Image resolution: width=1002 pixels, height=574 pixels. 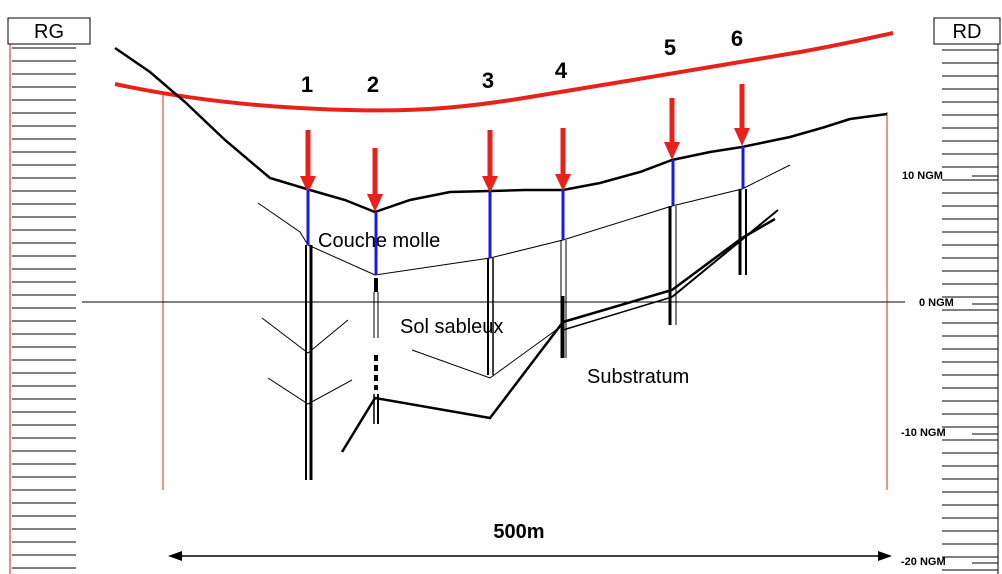 What do you see at coordinates (488, 80) in the screenshot?
I see `borehole-3-label: 3` at bounding box center [488, 80].